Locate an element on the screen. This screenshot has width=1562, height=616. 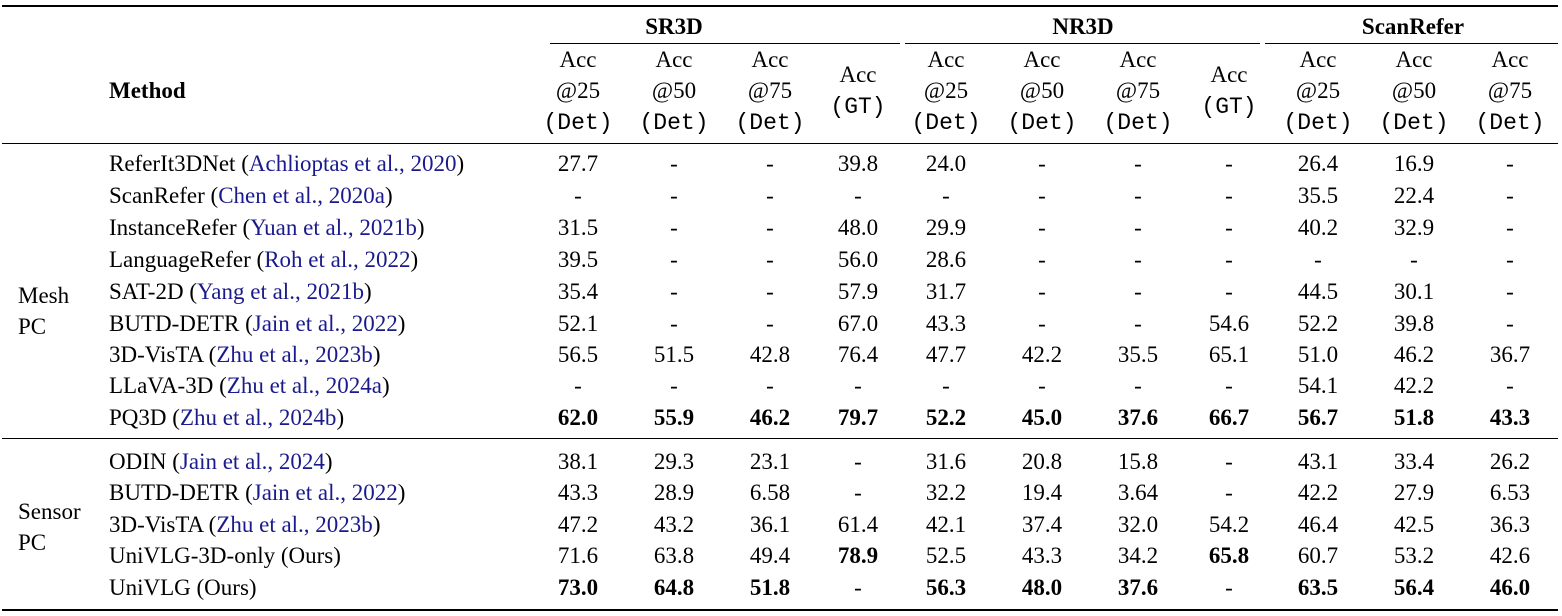
method-name: BUTD-DETR is located at coordinates (174, 323).